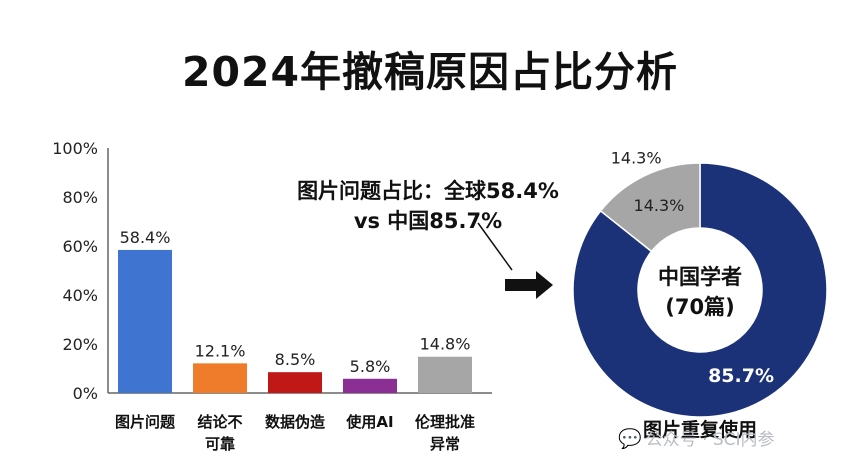 The image size is (860, 475). I want to click on annotation-line-1: 图片问题占比：全球58.4%, so click(428, 191).